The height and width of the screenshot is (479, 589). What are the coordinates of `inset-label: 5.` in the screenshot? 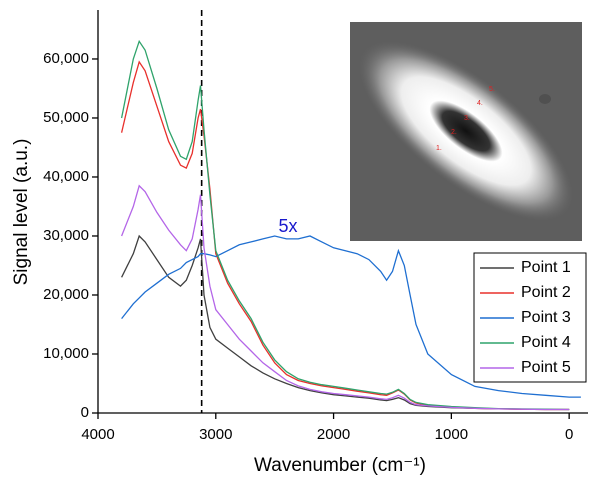 It's located at (492, 89).